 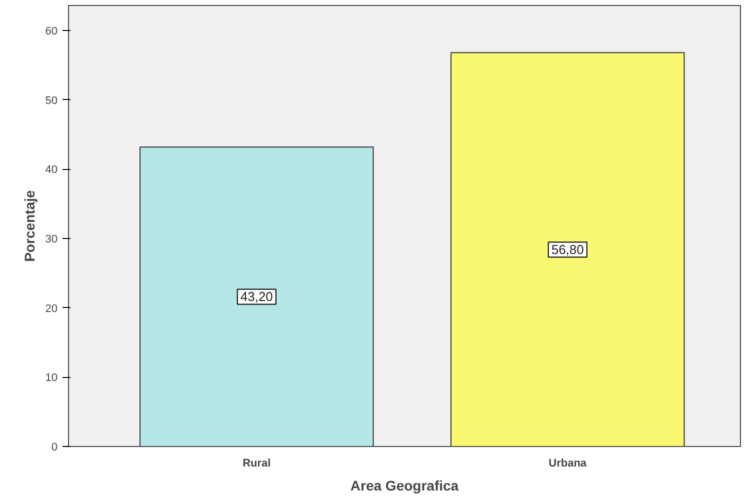 What do you see at coordinates (568, 464) in the screenshot?
I see `x-tick-label: Urbana` at bounding box center [568, 464].